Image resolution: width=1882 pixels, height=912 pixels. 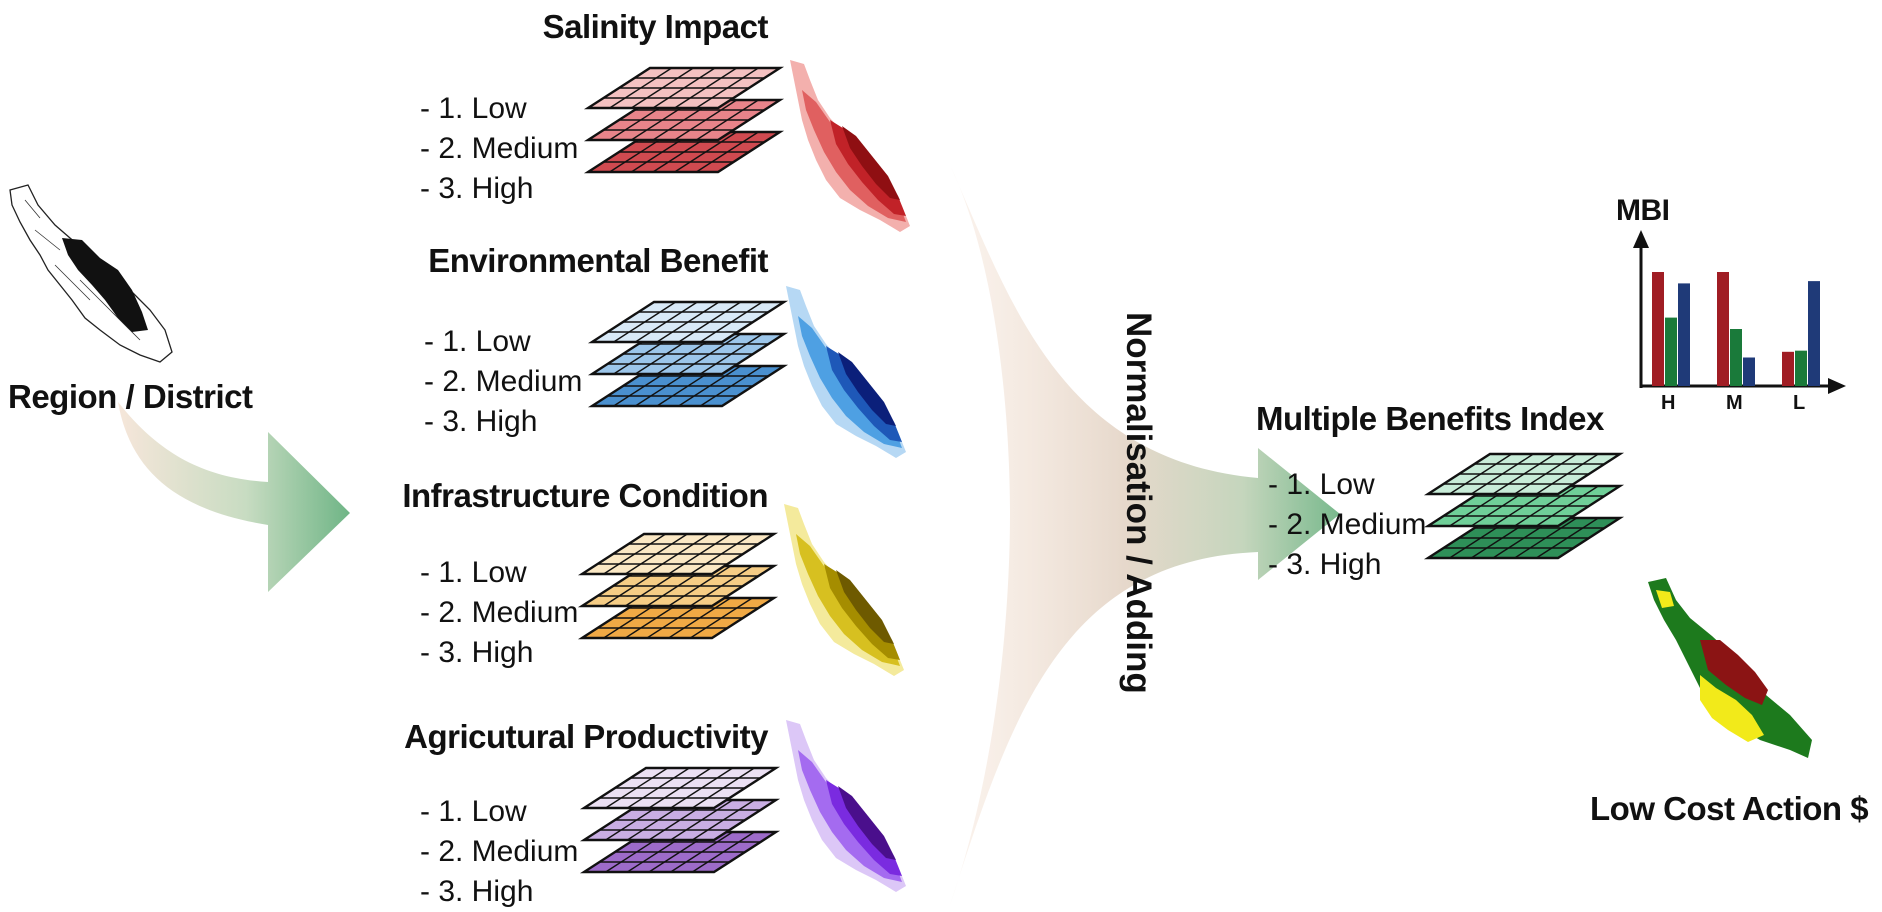 What do you see at coordinates (586, 736) in the screenshot?
I see `layer-title-agricultural: Agricutural Productivity` at bounding box center [586, 736].